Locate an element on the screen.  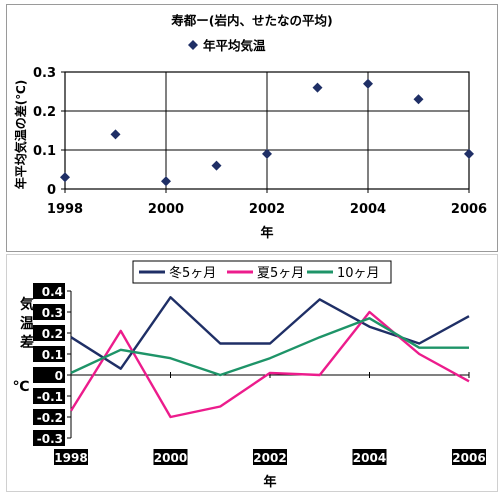
chart-title: 寿都ー(岩内、せたなの平均) is located at coordinates (251, 20).